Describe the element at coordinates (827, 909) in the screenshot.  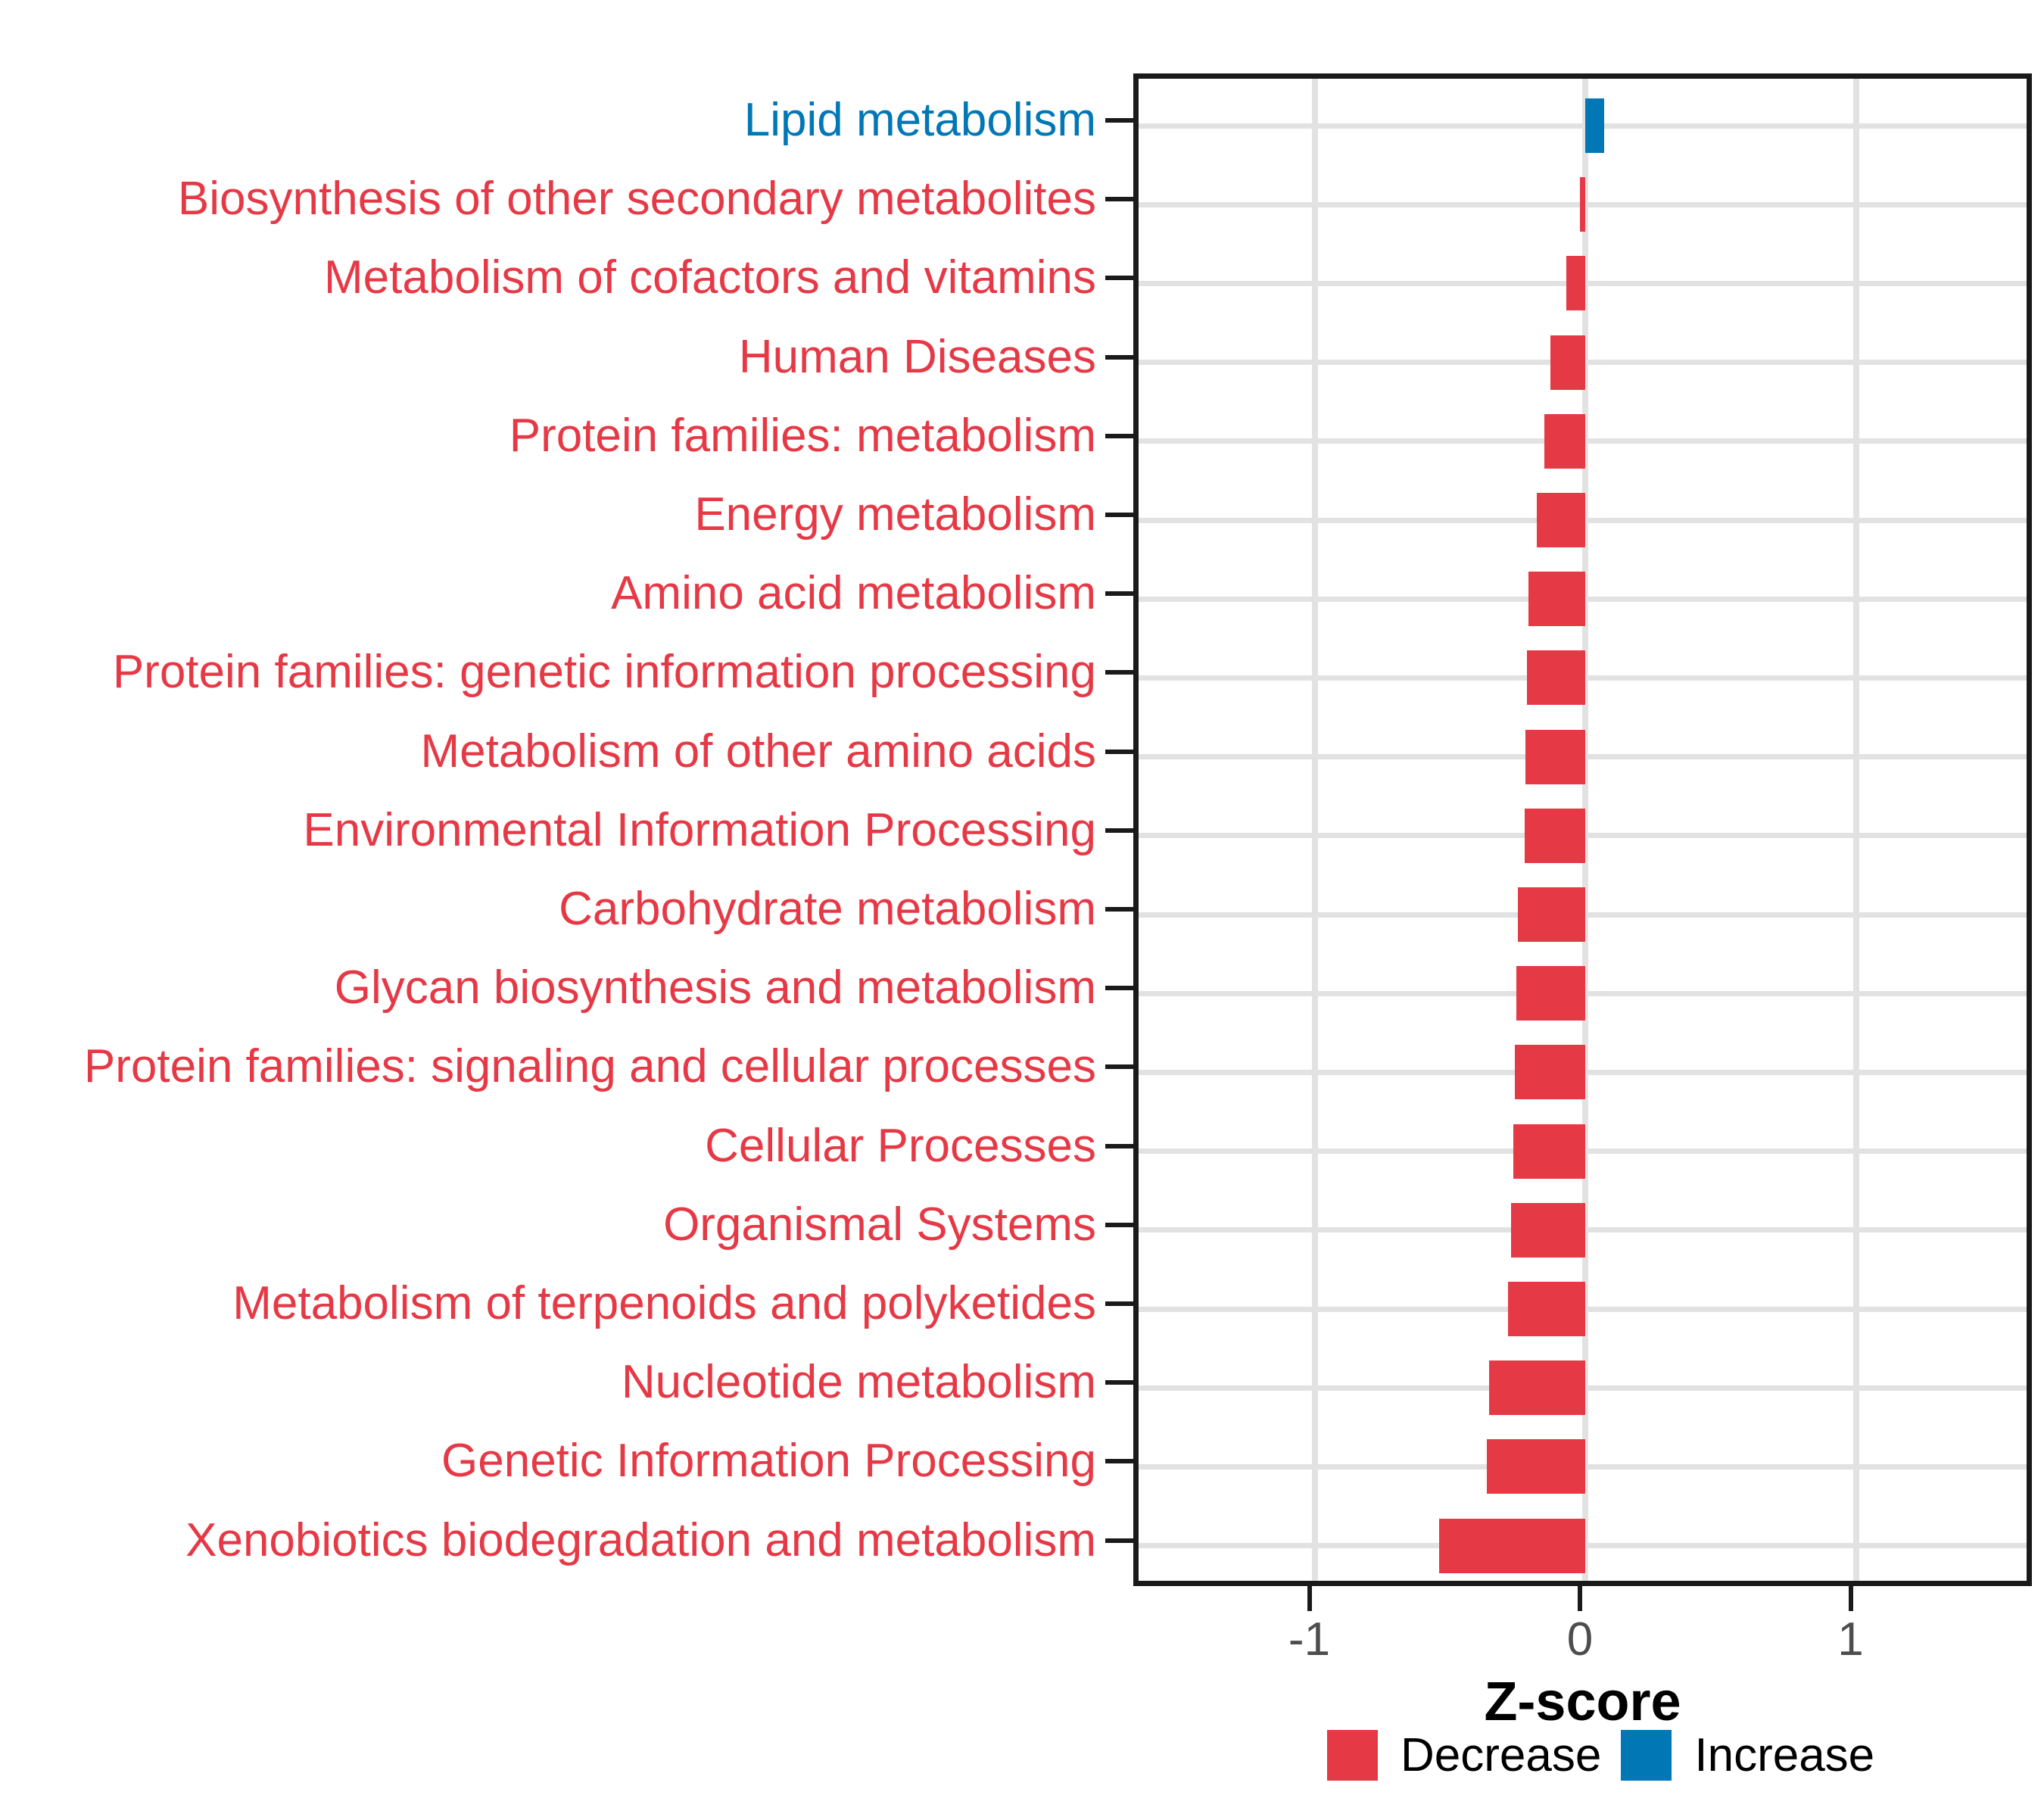
I see `category-label: Carbohydrate metabolism` at that location.